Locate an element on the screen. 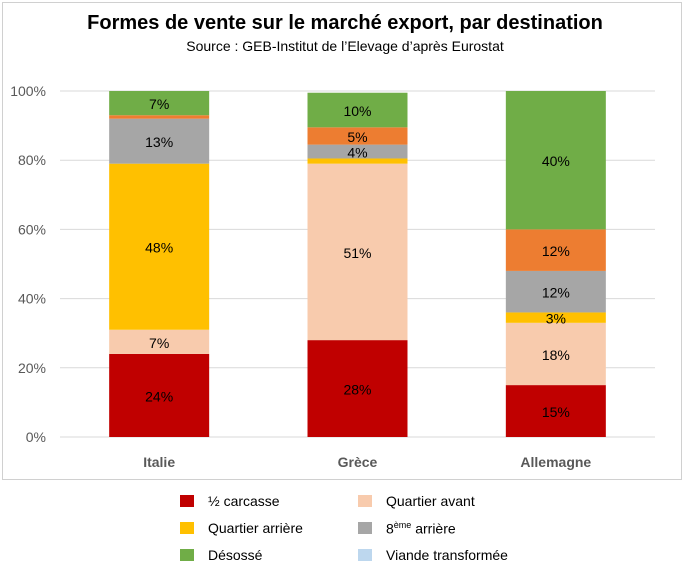 This screenshot has height=567, width=690. legend-item-viande-transformee: Viande transformée is located at coordinates (433, 555).